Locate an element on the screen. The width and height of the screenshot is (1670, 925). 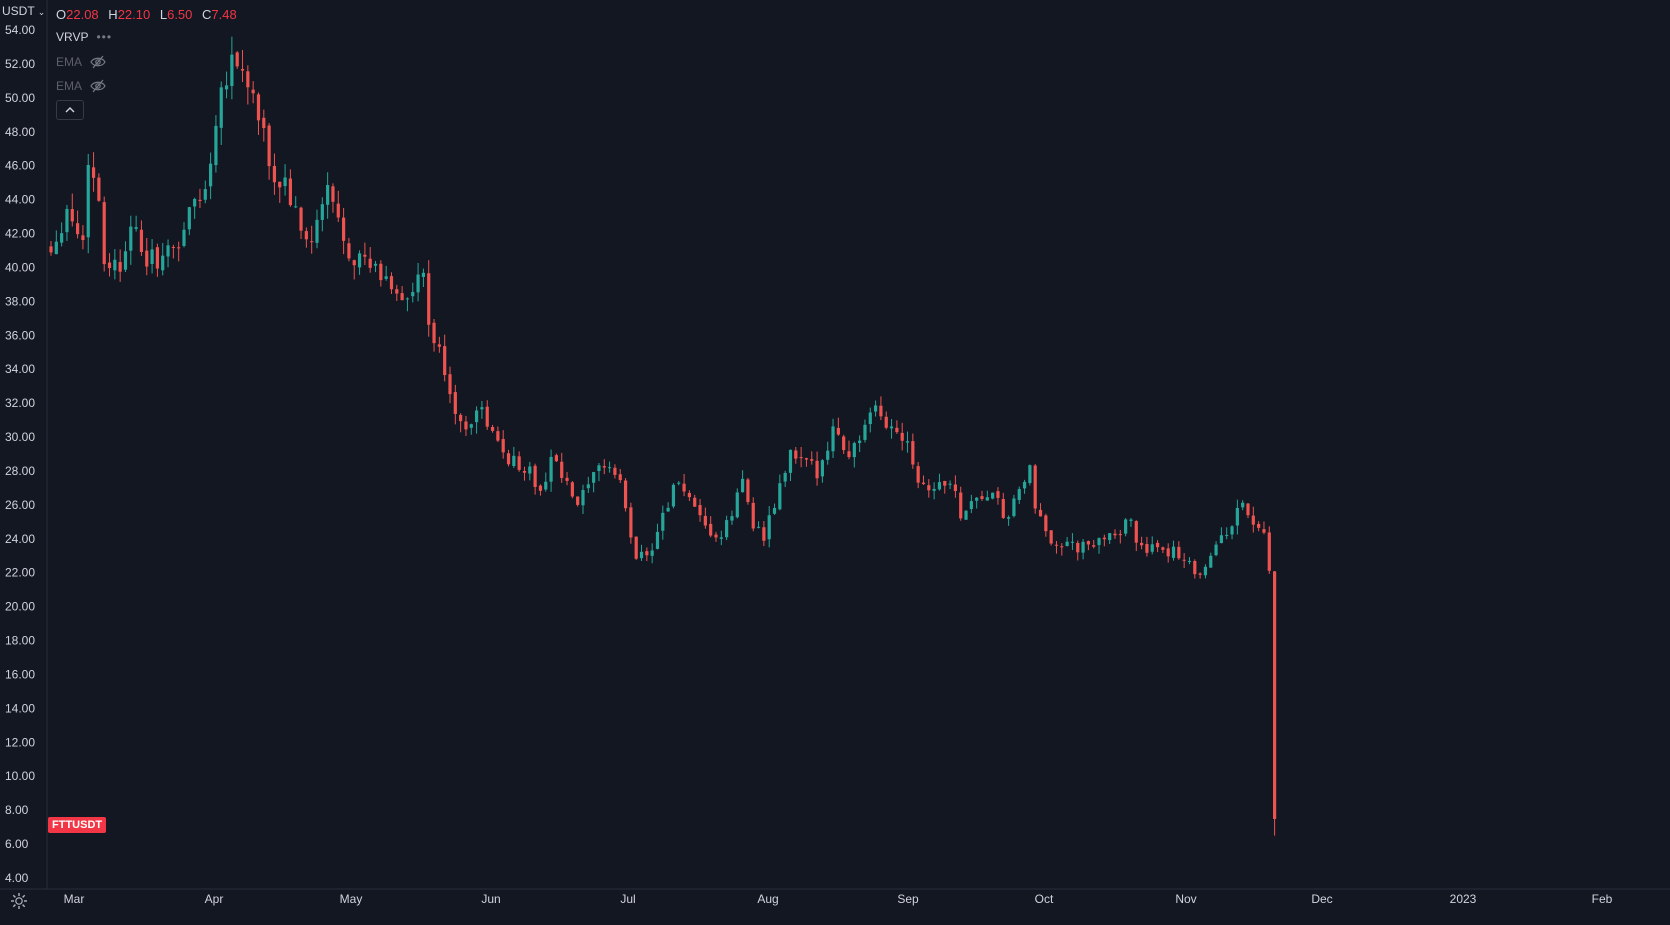
gear-icon is located at coordinates (19, 901).